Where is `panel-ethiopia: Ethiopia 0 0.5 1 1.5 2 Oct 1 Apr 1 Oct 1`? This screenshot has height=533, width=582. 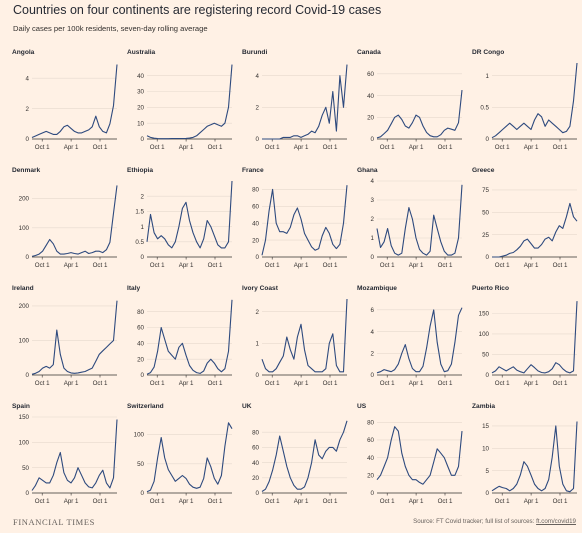 panel-ethiopia: Ethiopia 0 0.5 1 1.5 2 Oct 1 Apr 1 Oct 1 is located at coordinates (180, 218).